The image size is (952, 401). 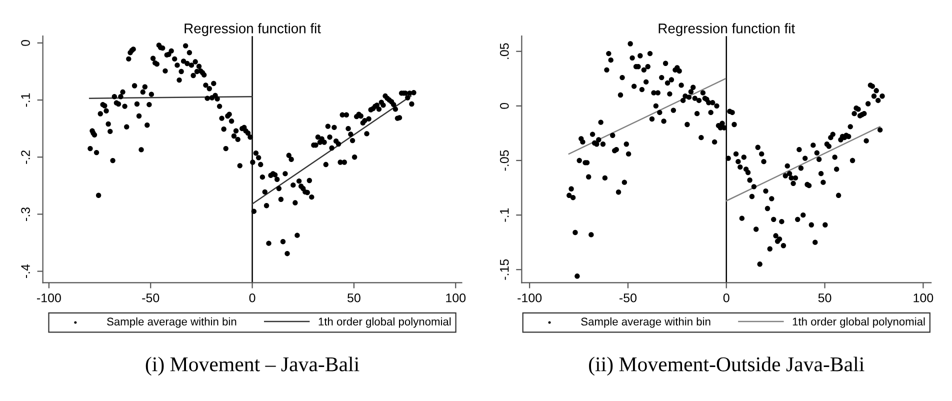 What do you see at coordinates (25, 214) in the screenshot?
I see `y-tick-label: -.3` at bounding box center [25, 214].